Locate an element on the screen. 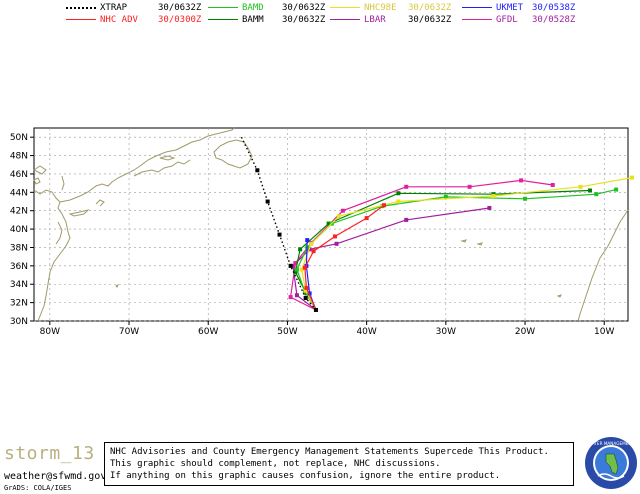  legend-time: 30/0300Z is located at coordinates (180, 20).